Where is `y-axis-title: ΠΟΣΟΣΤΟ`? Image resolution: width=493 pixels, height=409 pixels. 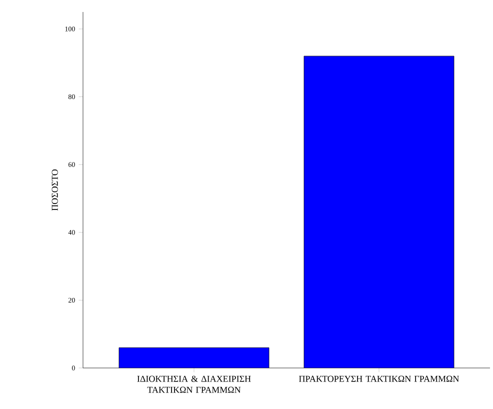 y-axis-title: ΠΟΣΟΣΤΟ is located at coordinates (55, 190).